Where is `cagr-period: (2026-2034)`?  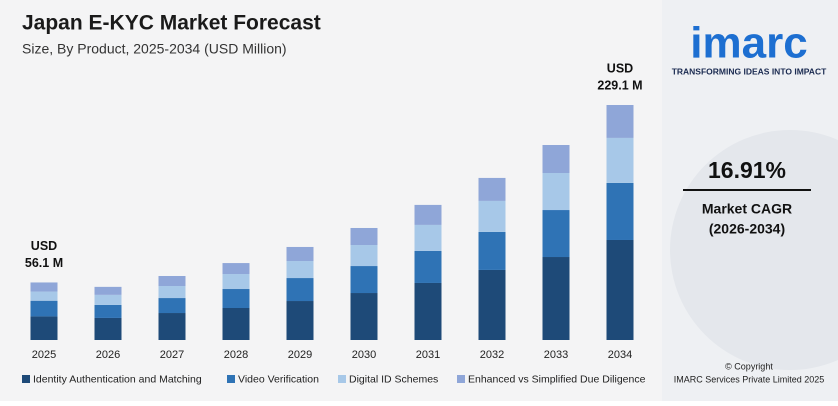
cagr-period: (2026-2034) is located at coordinates (747, 229).